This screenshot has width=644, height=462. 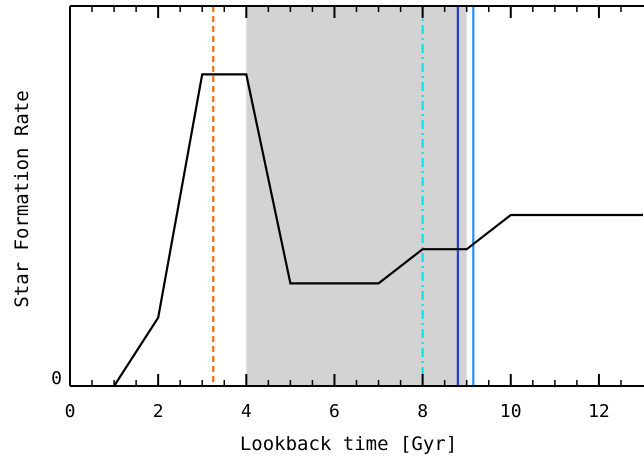 I want to click on x-tick-label-10: 10, so click(x=511, y=411).